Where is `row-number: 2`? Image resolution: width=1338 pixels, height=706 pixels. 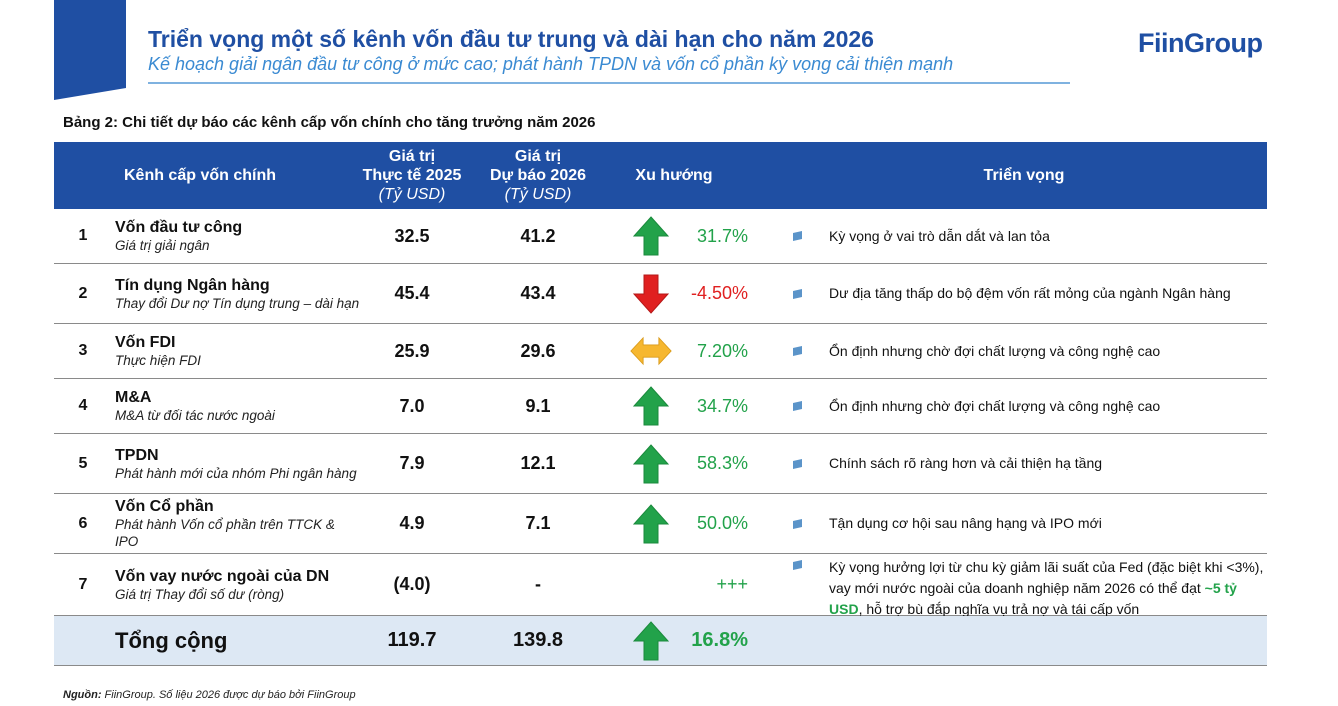 row-number: 2 is located at coordinates (83, 293).